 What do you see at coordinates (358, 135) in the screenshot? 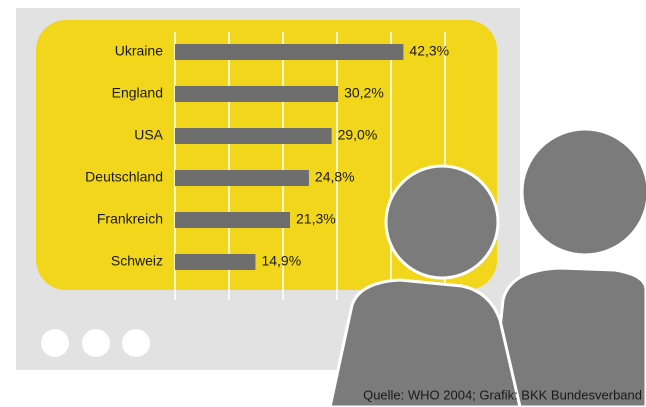
I see `value-label: 29,0%` at bounding box center [358, 135].